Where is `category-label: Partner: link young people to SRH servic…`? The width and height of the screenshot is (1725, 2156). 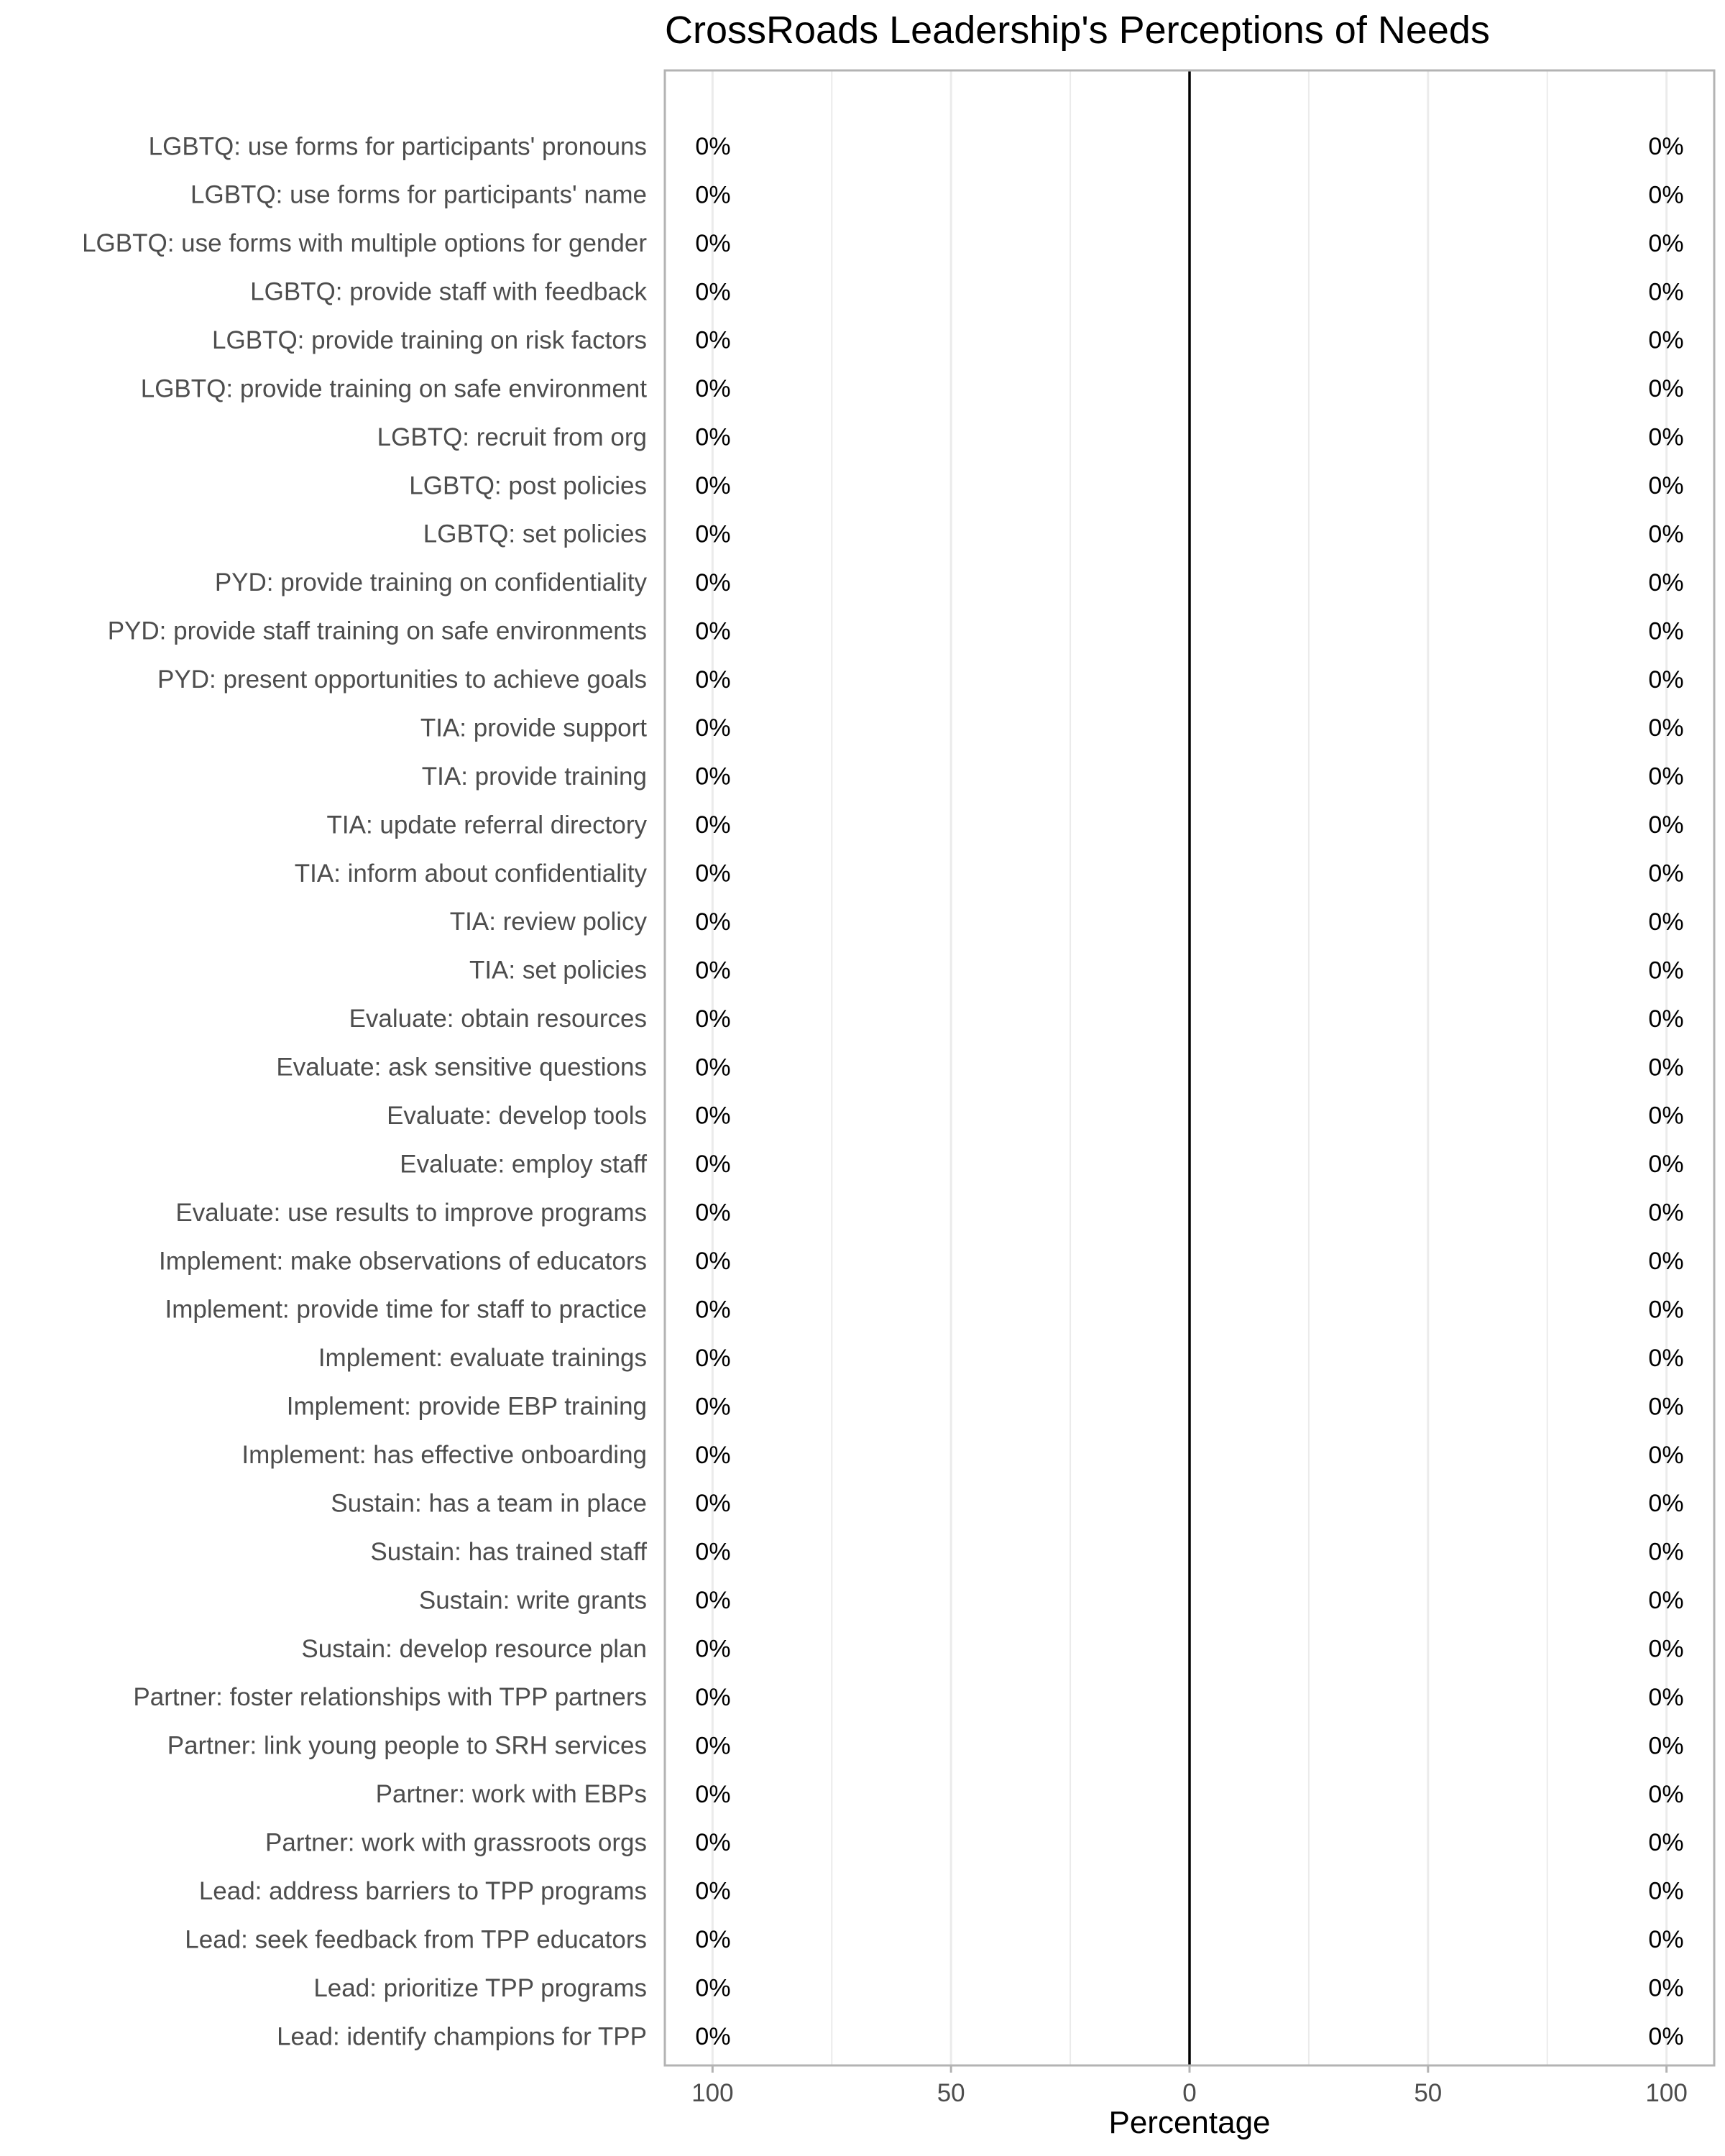
category-label: Partner: link young people to SRH servic… is located at coordinates (407, 1746).